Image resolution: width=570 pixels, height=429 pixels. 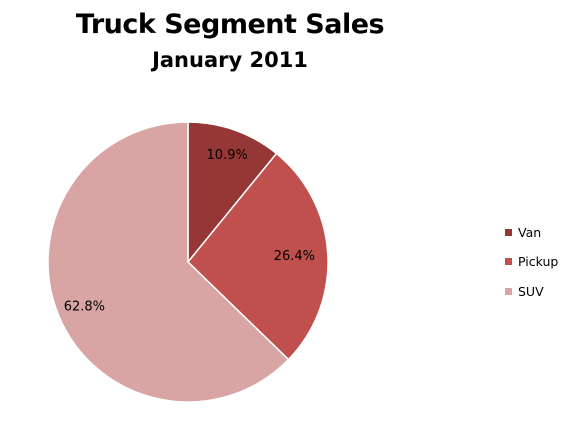 What do you see at coordinates (538, 261) in the screenshot?
I see `legend-label-pickup: Pickup` at bounding box center [538, 261].